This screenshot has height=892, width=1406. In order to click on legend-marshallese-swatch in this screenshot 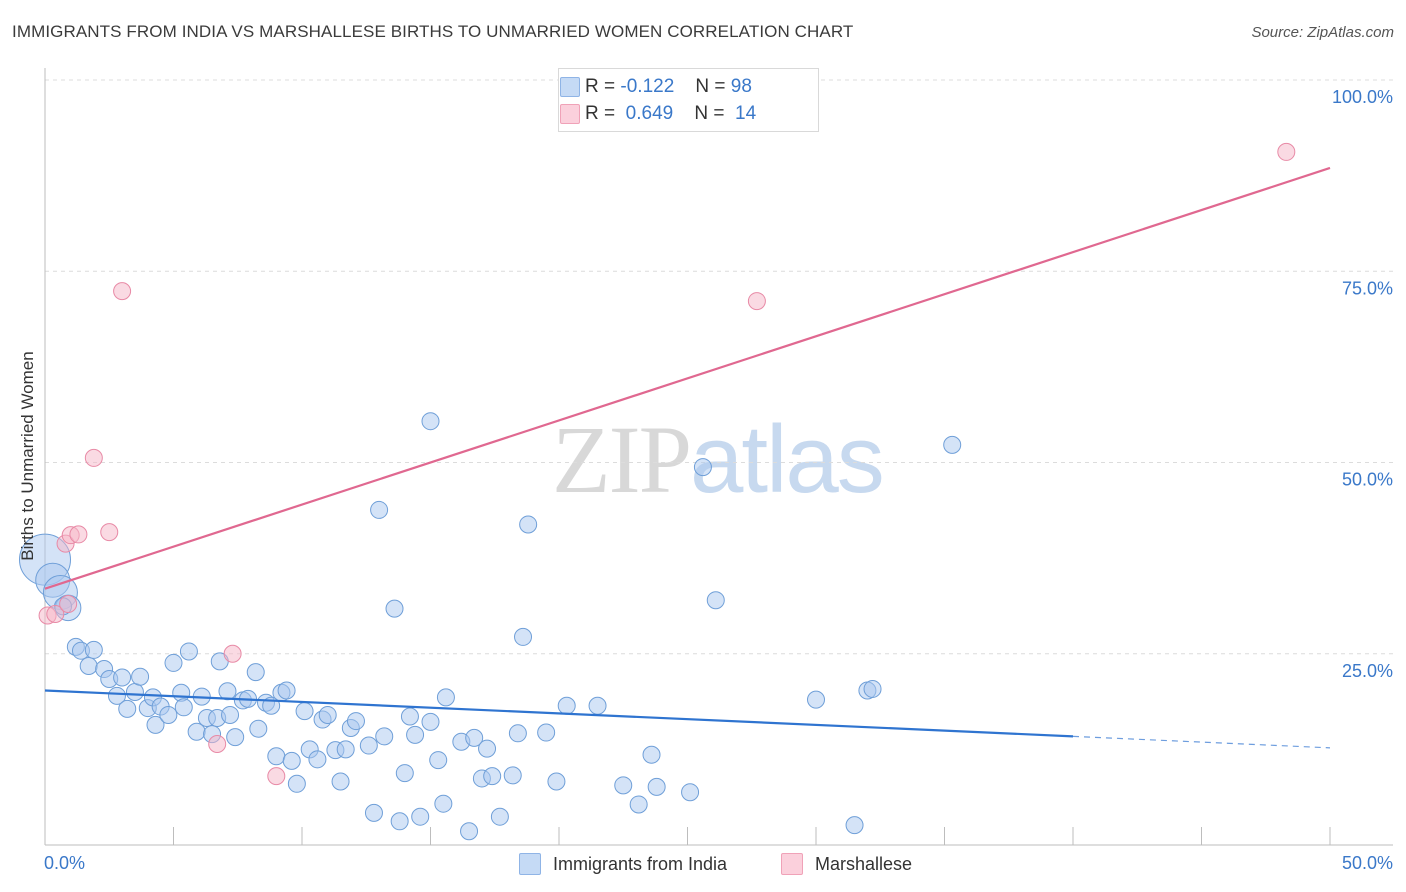, I will do `click(792, 864)`.